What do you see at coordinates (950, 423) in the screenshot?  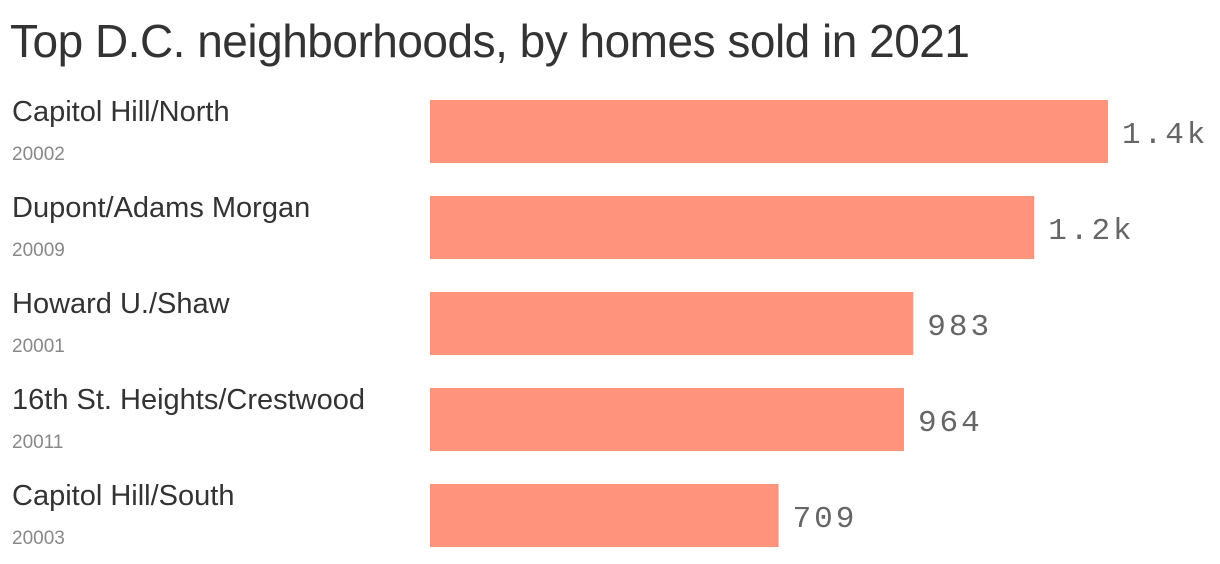 I see `data-label: 964` at bounding box center [950, 423].